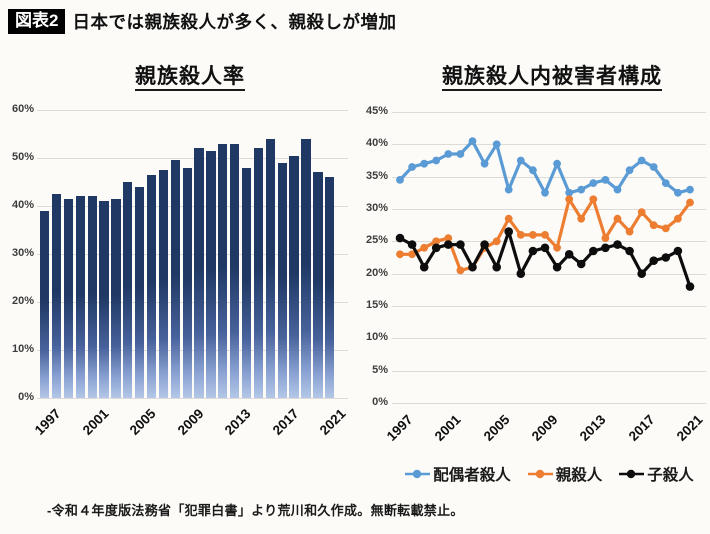 The width and height of the screenshot is (710, 534). I want to click on bar-2017, so click(282, 280).